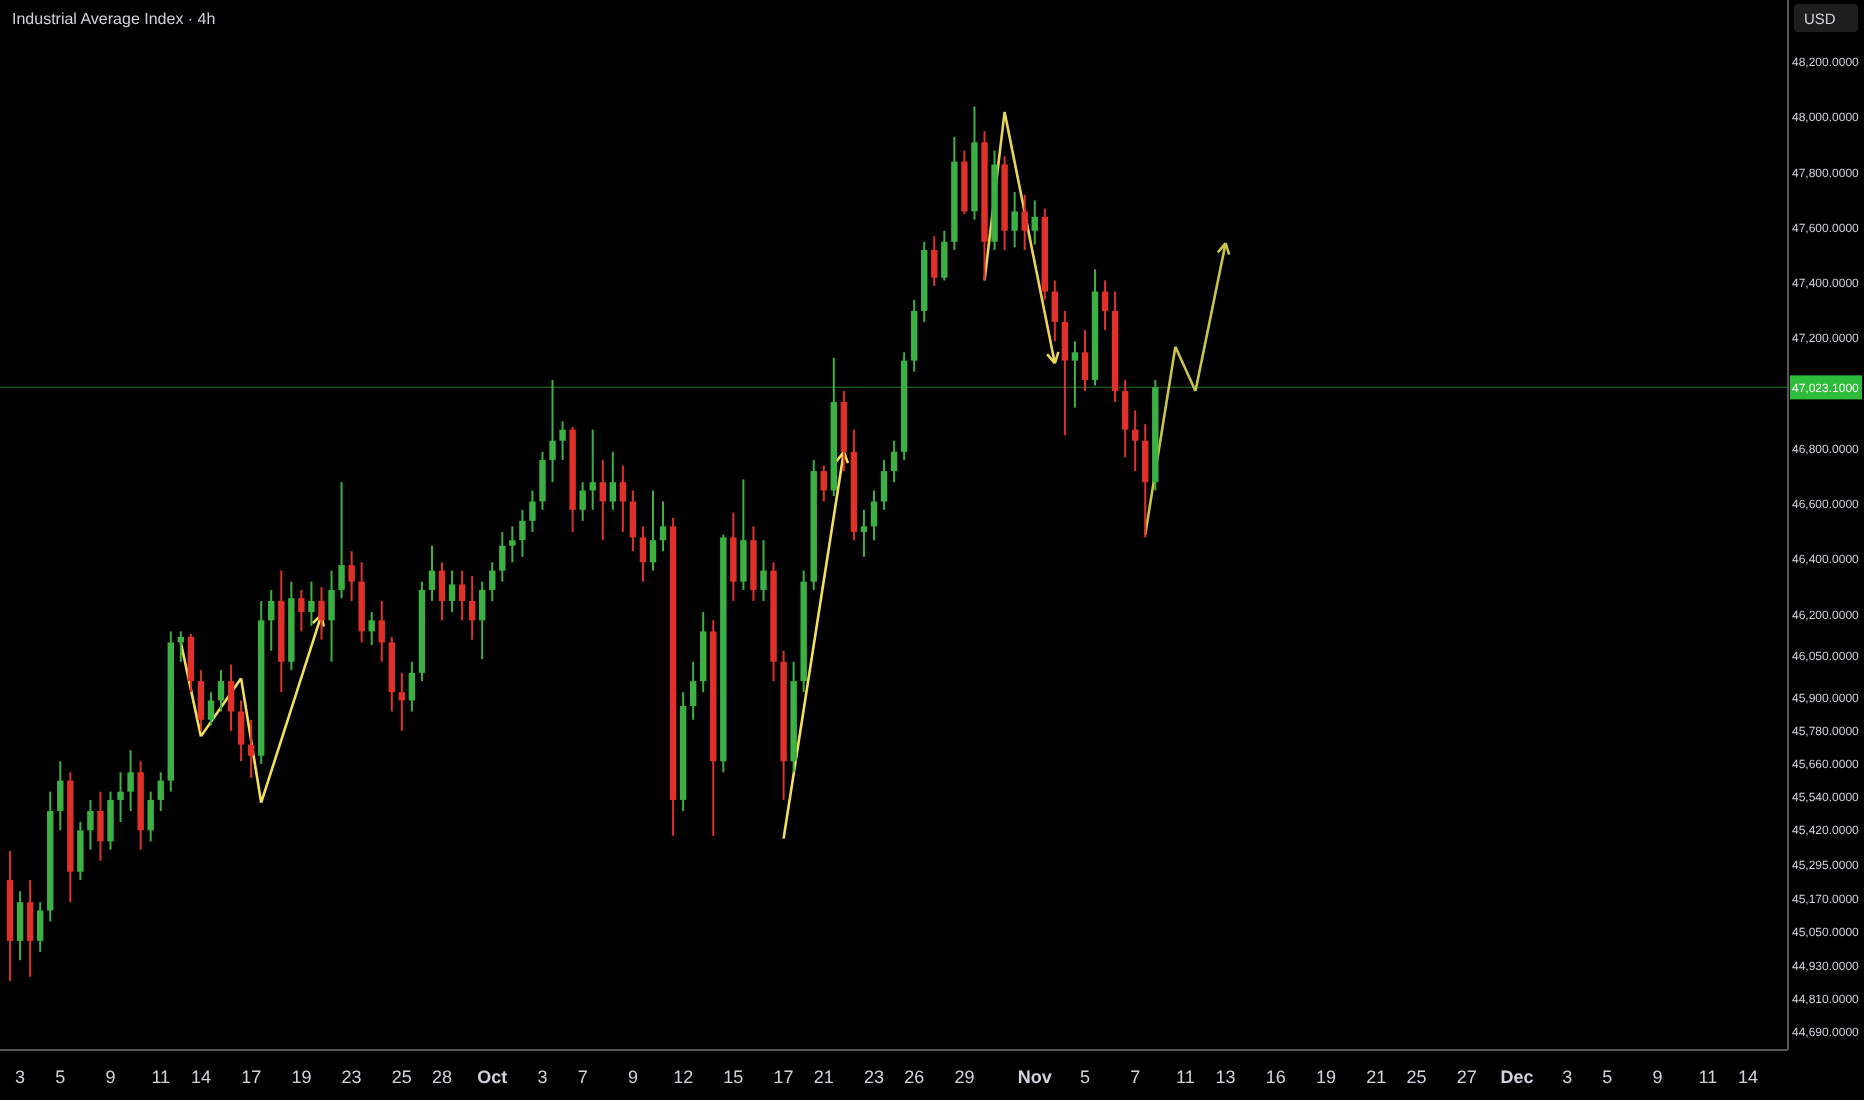 This screenshot has width=1864, height=1100. I want to click on x-tick-label: 29, so click(964, 1076).